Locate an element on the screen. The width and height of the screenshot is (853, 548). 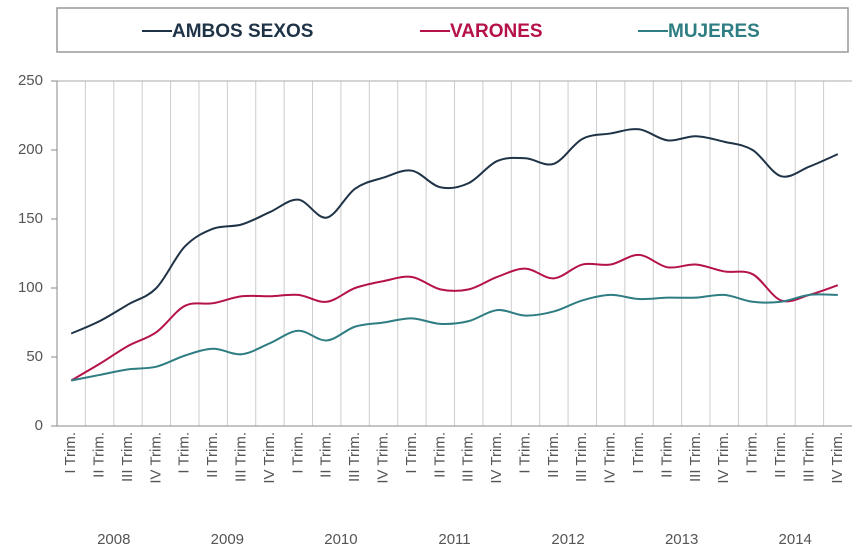
year-label: 2011 is located at coordinates (454, 539).